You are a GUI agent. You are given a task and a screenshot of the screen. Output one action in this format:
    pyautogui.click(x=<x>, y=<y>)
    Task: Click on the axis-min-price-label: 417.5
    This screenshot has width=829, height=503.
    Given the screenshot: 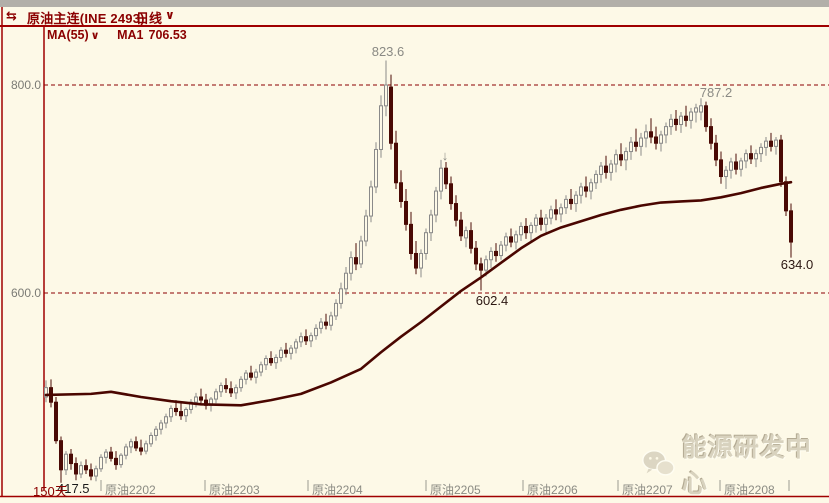 What is the action you would take?
    pyautogui.click(x=73, y=488)
    